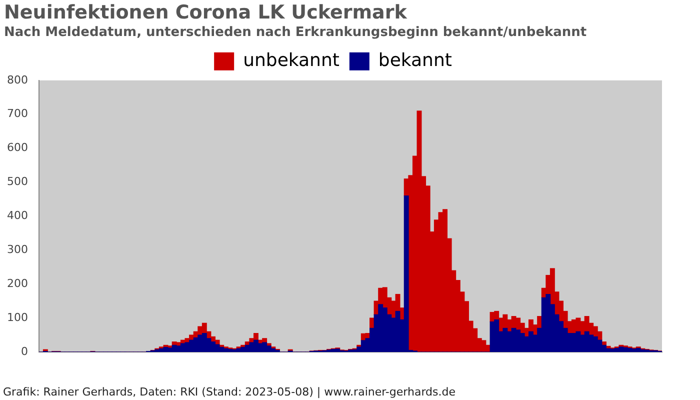 Image resolution: width=700 pixels, height=400 pixels. Describe the element at coordinates (17, 113) in the screenshot. I see `y-tick-label: 700` at that location.